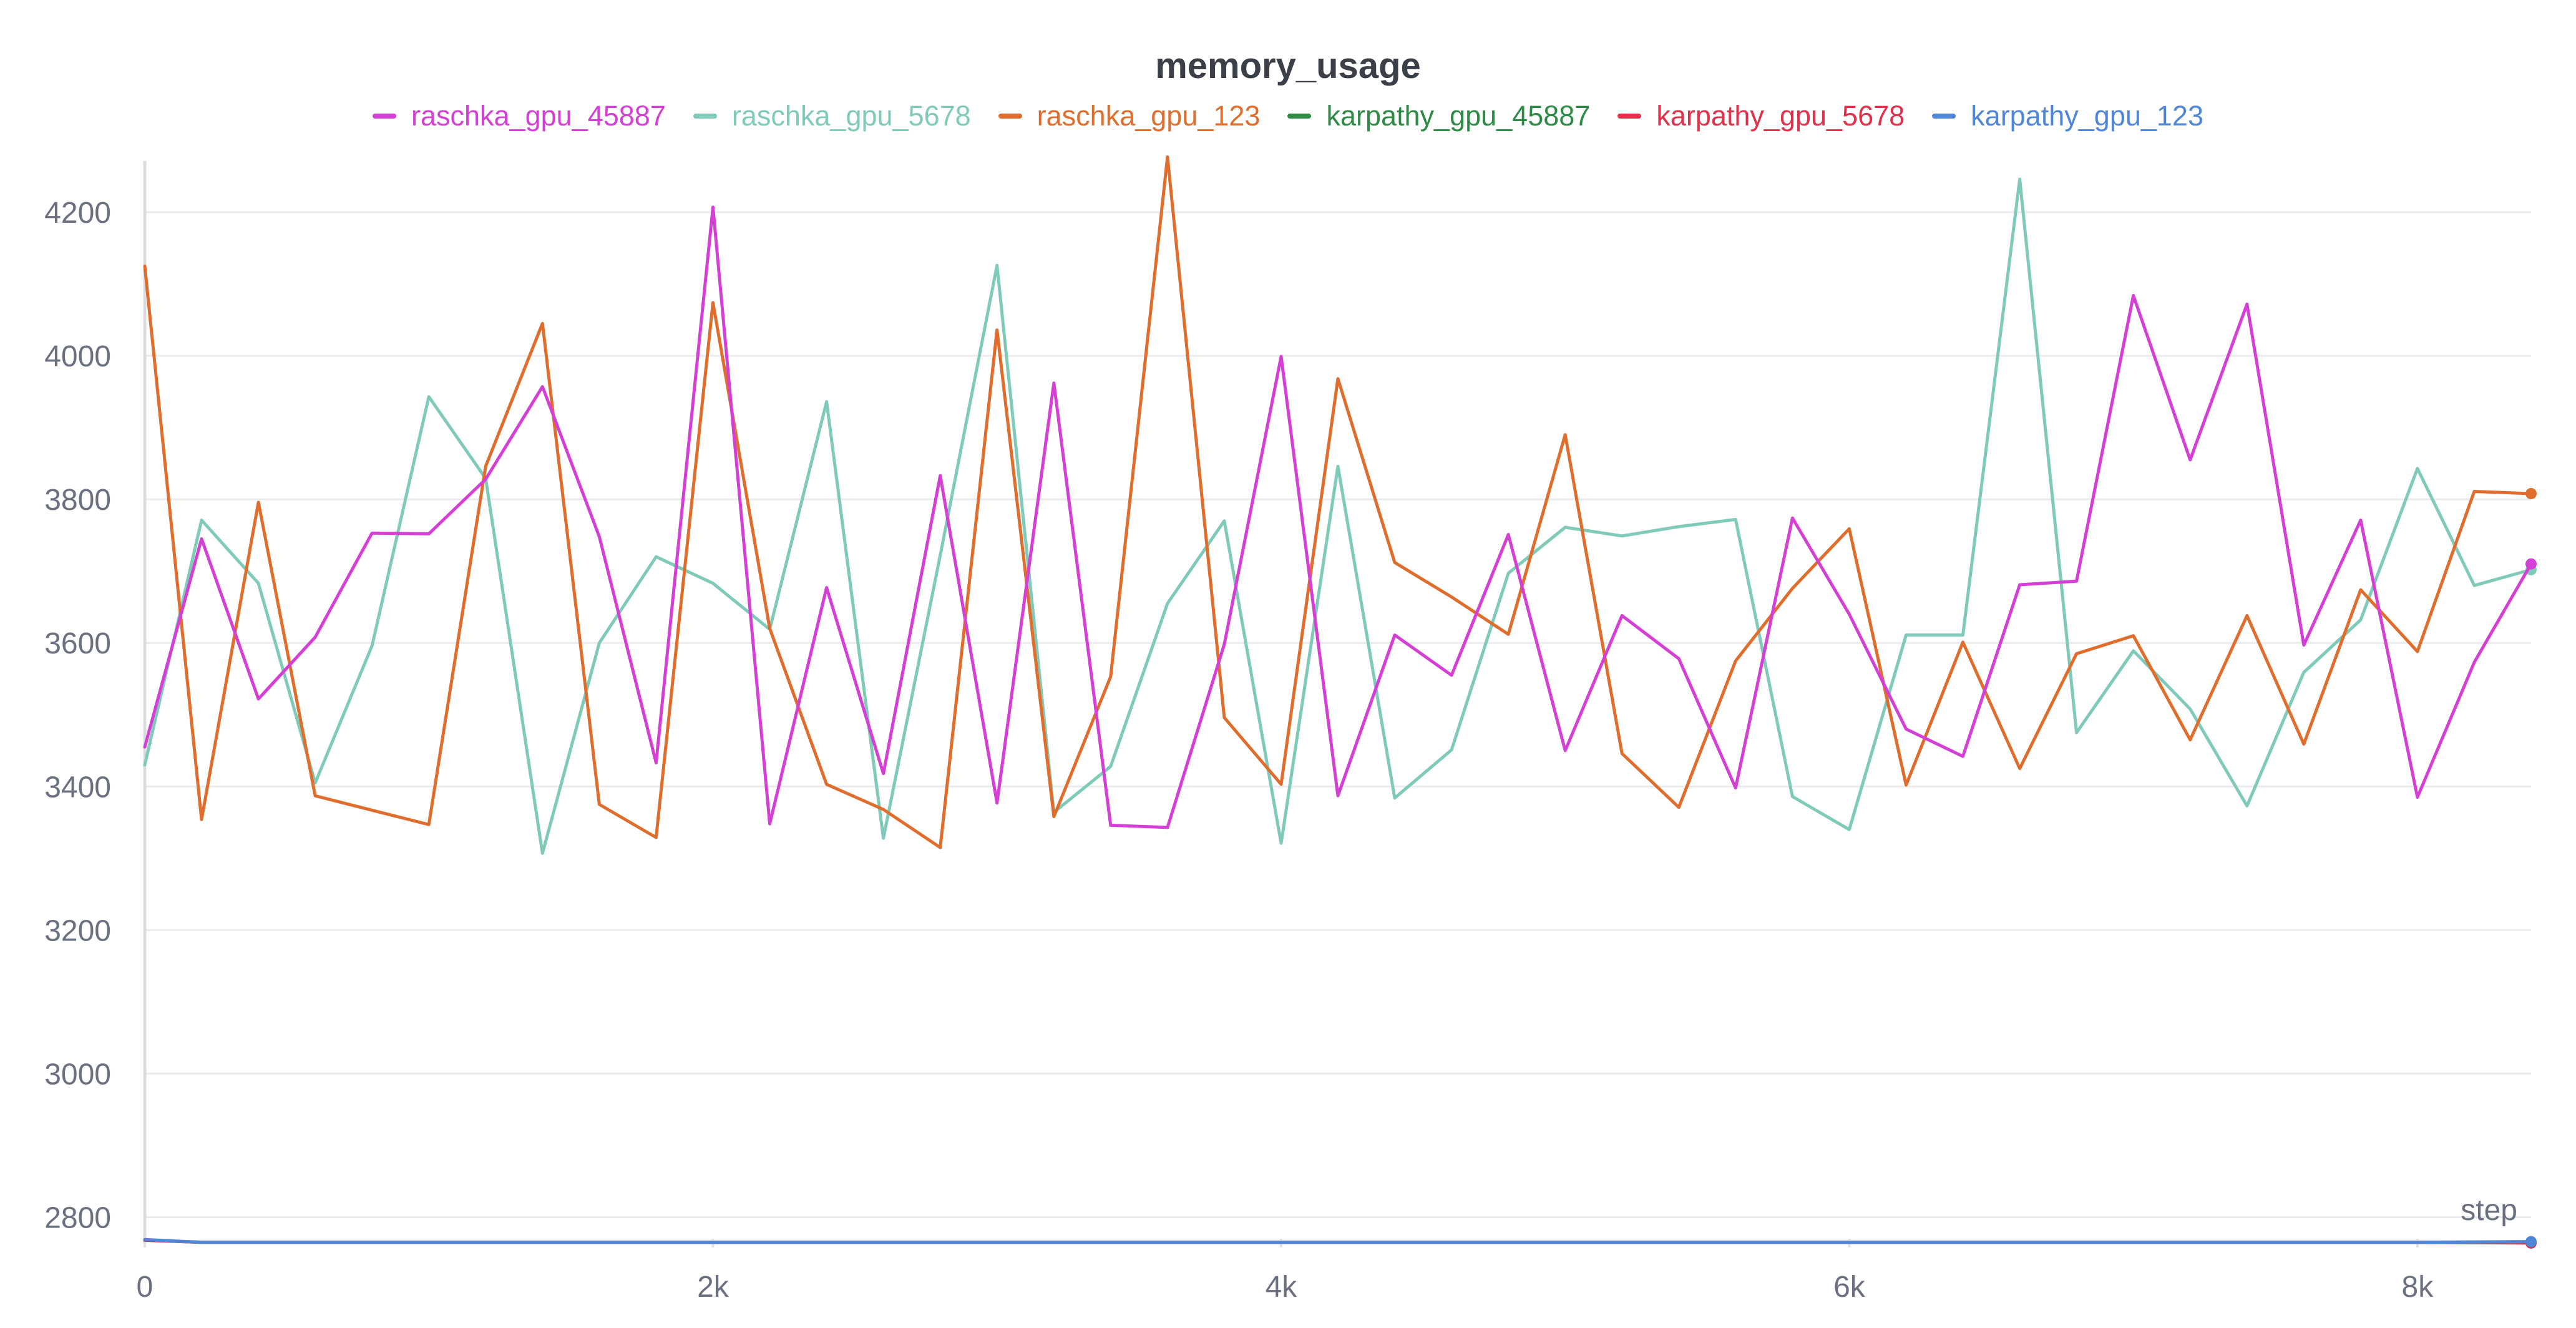  I want to click on y-tick-label: 3400, so click(77, 787).